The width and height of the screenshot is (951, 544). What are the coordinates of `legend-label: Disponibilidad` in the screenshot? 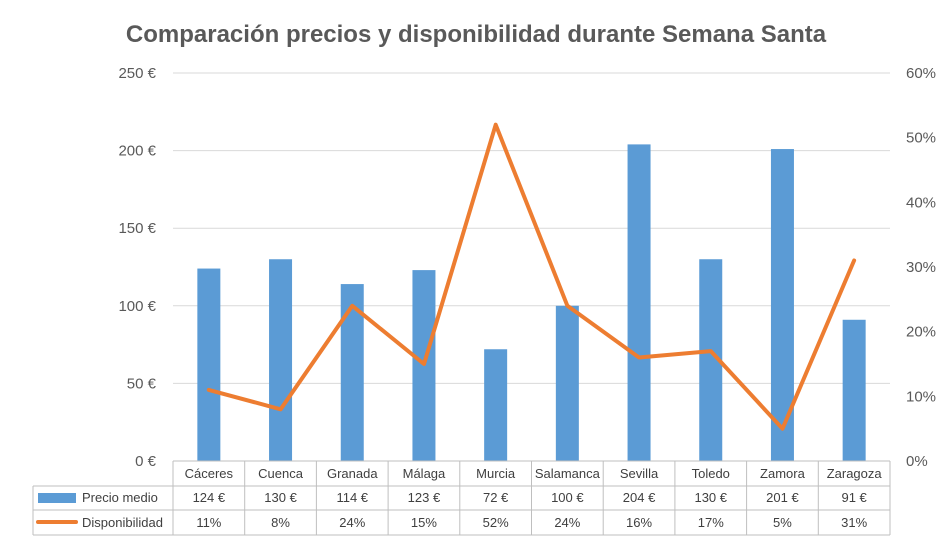 It's located at (122, 522).